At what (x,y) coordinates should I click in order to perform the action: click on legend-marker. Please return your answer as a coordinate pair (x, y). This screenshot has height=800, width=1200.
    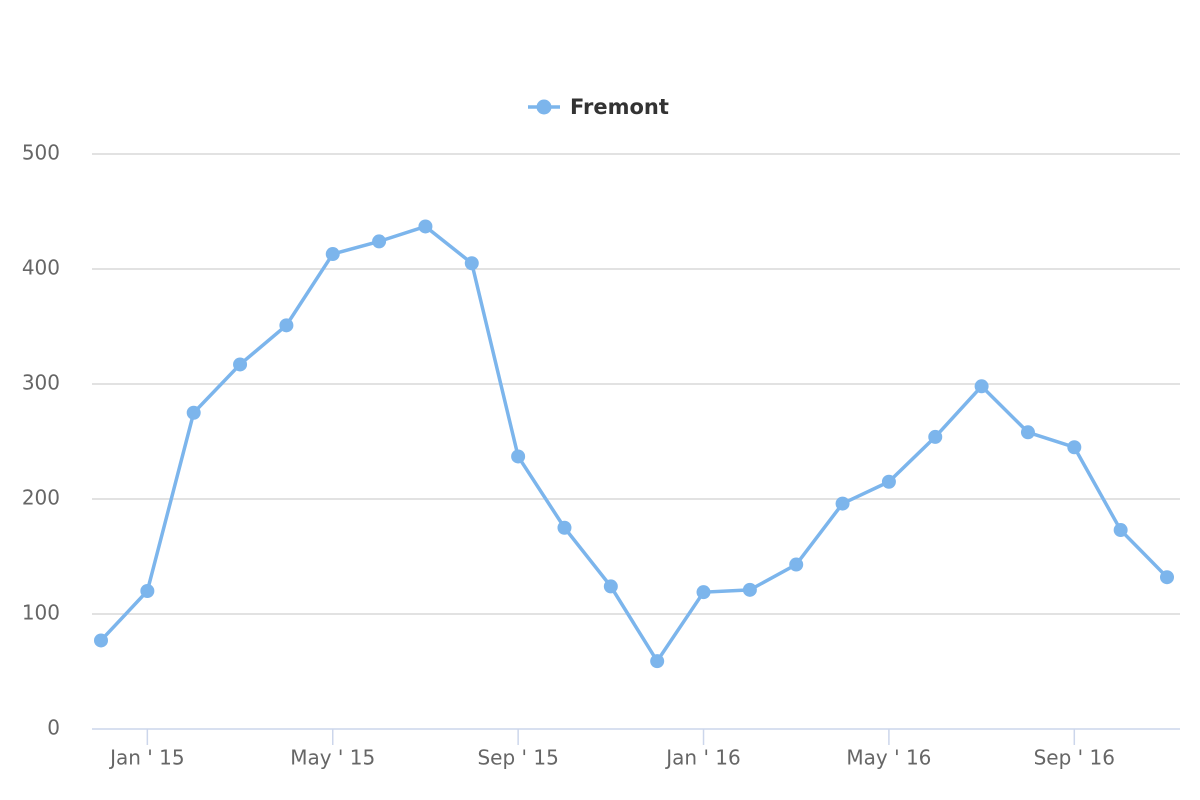
    Looking at the image, I should click on (544, 107).